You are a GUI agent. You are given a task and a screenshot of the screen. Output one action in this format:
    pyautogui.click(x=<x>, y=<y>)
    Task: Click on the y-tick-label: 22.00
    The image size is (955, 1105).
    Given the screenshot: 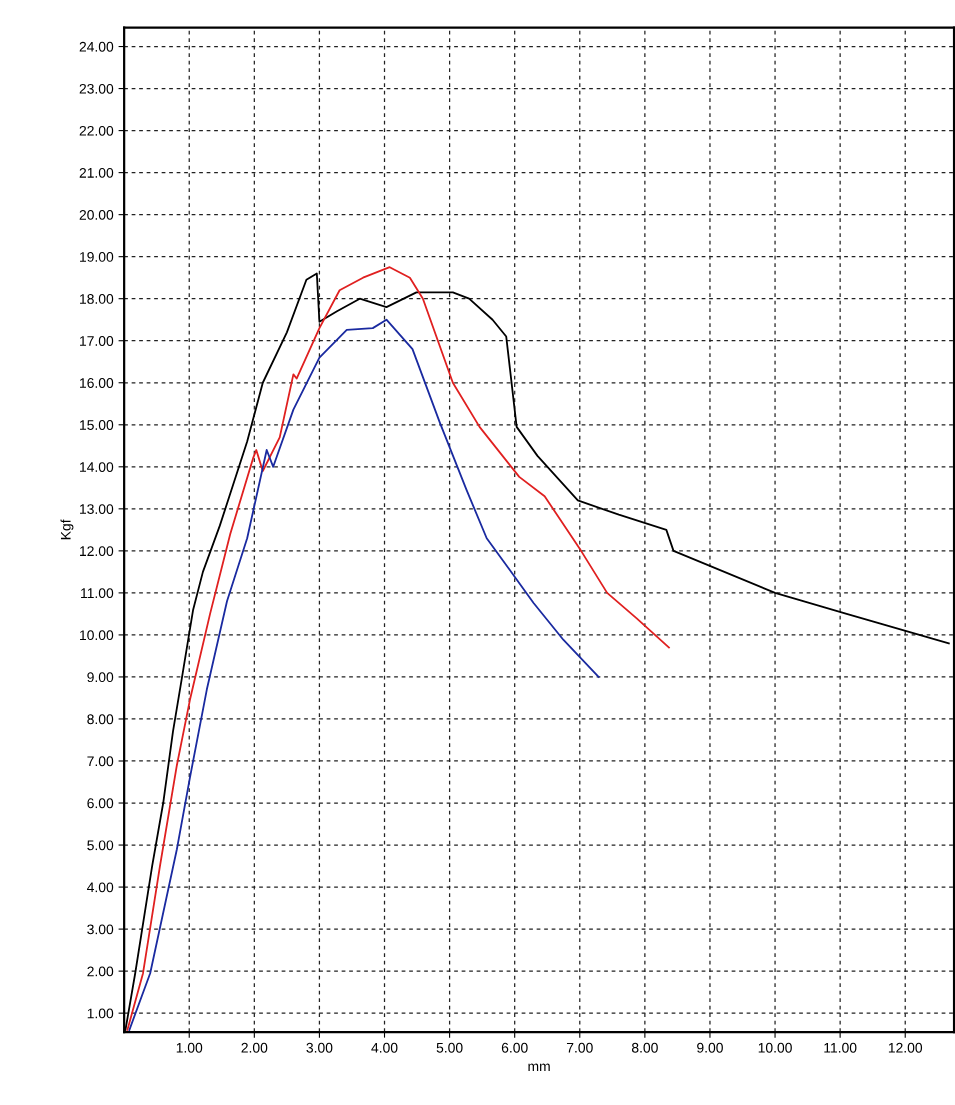 What is the action you would take?
    pyautogui.click(x=96, y=130)
    